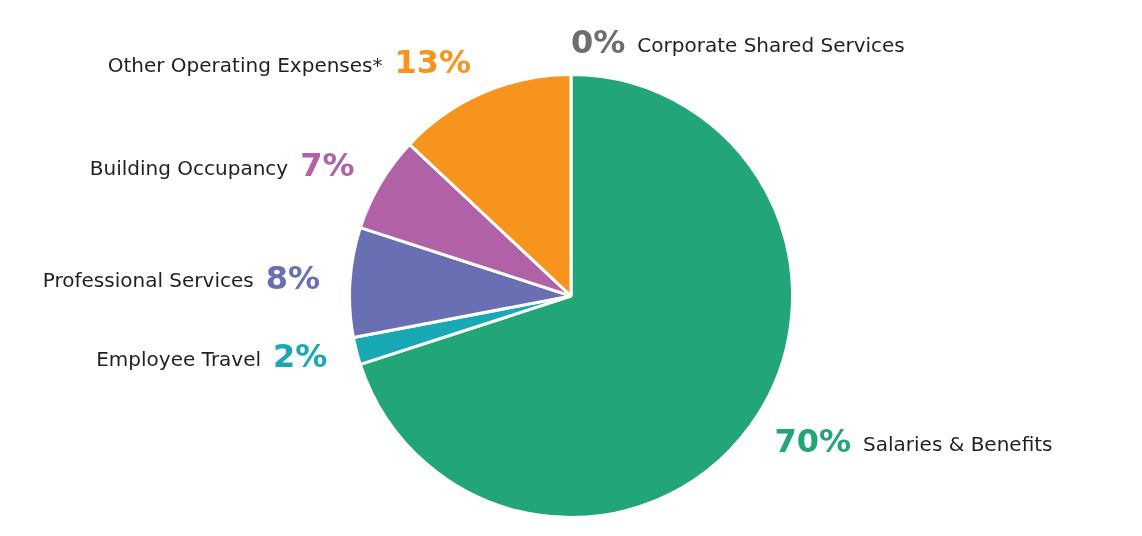 The image size is (1142, 536). What do you see at coordinates (771, 44) in the screenshot?
I see `category-label: Corporate Shared Services` at bounding box center [771, 44].